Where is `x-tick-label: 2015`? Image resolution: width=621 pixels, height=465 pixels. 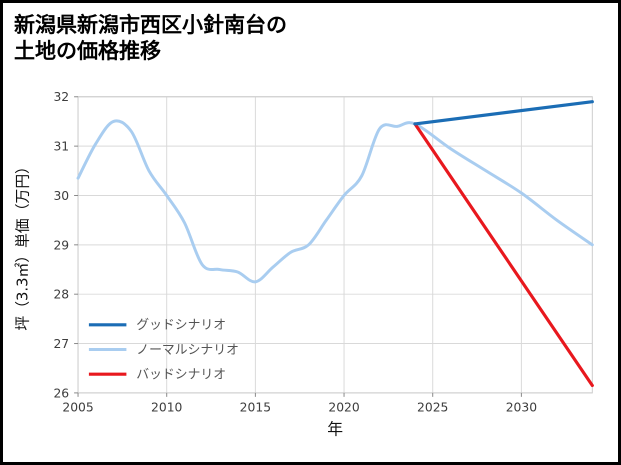
x-tick-label: 2015 is located at coordinates (255, 408).